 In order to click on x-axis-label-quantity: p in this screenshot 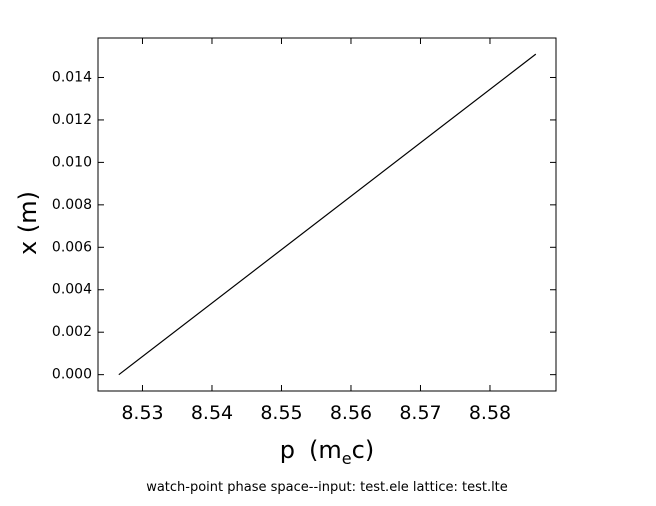, I will do `click(287, 450)`.